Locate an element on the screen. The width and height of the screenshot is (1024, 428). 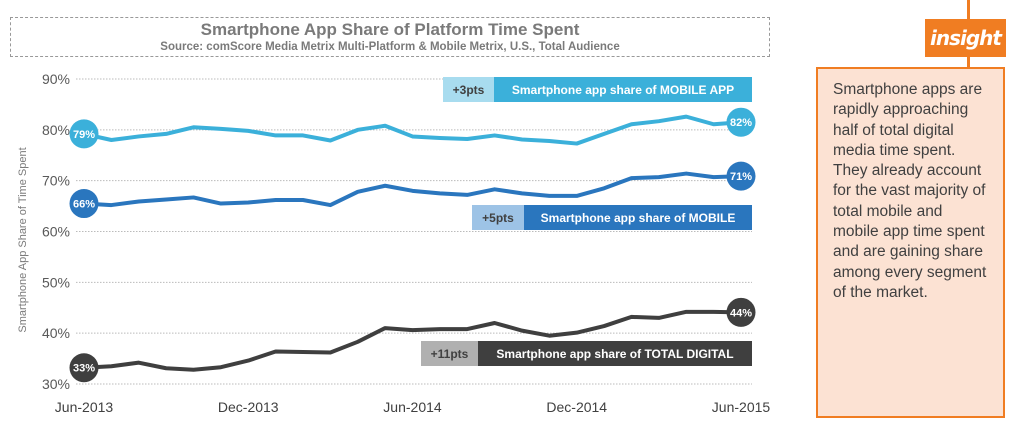
change-label: +3pts is located at coordinates (469, 90).